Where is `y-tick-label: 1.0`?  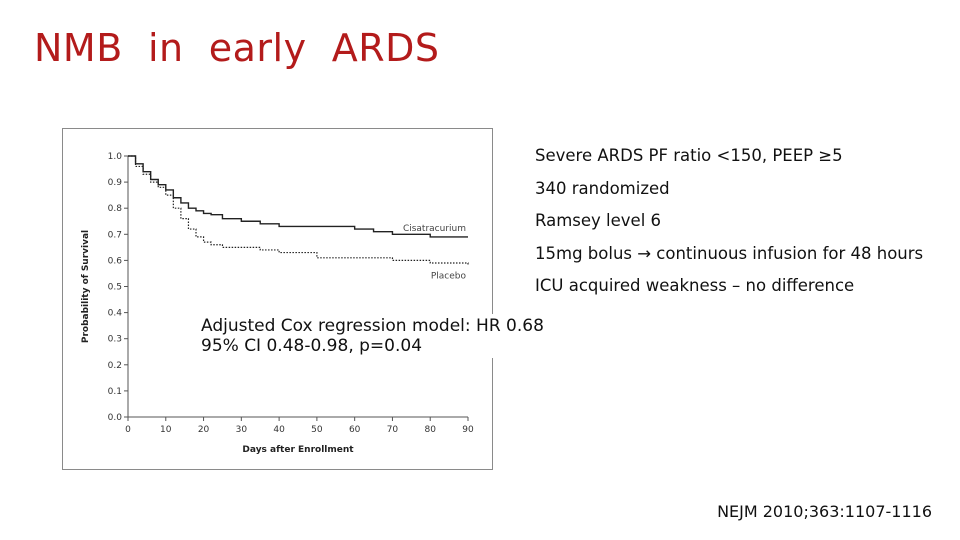 y-tick-label: 1.0 is located at coordinates (115, 157).